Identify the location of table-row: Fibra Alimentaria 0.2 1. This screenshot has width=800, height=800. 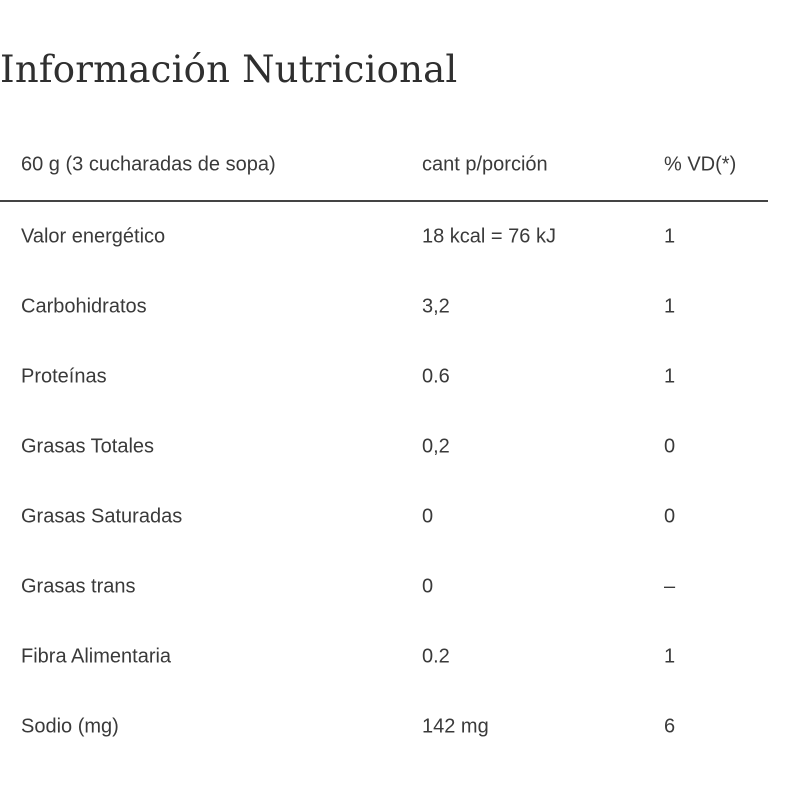
(384, 657).